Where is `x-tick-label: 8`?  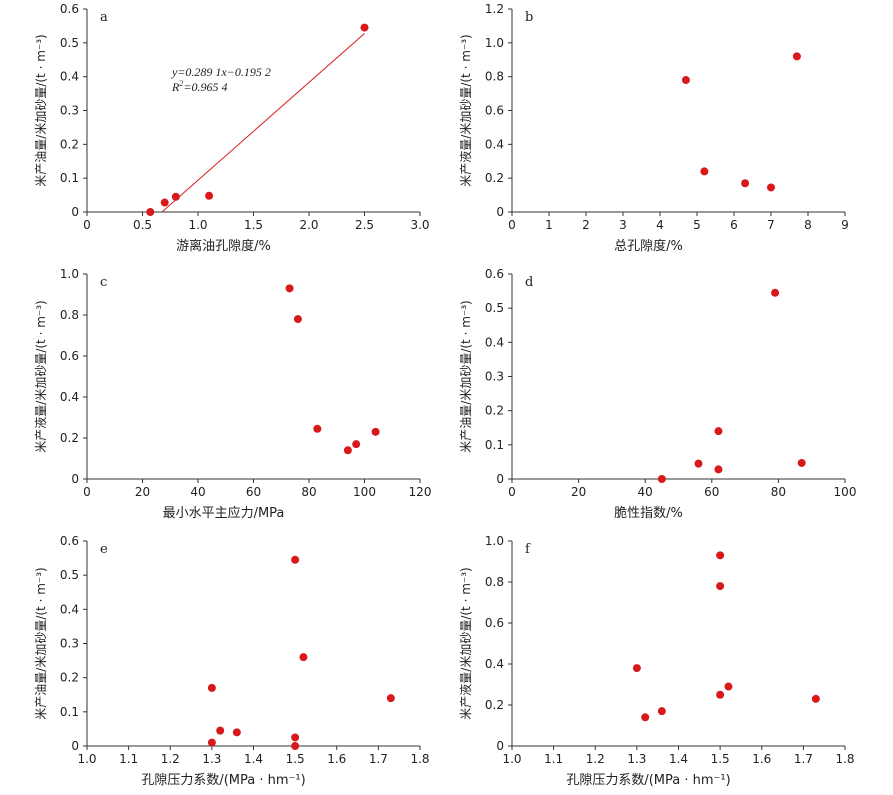
x-tick-label: 8 is located at coordinates (808, 225).